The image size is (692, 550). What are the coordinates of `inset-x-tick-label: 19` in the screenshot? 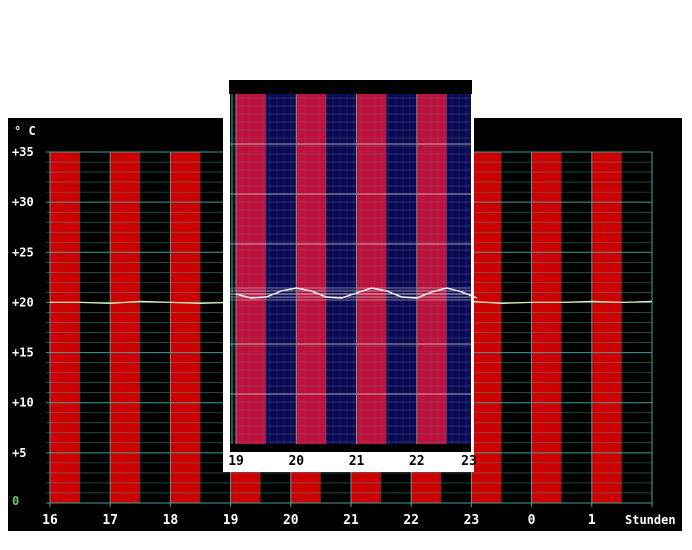 It's located at (236, 461).